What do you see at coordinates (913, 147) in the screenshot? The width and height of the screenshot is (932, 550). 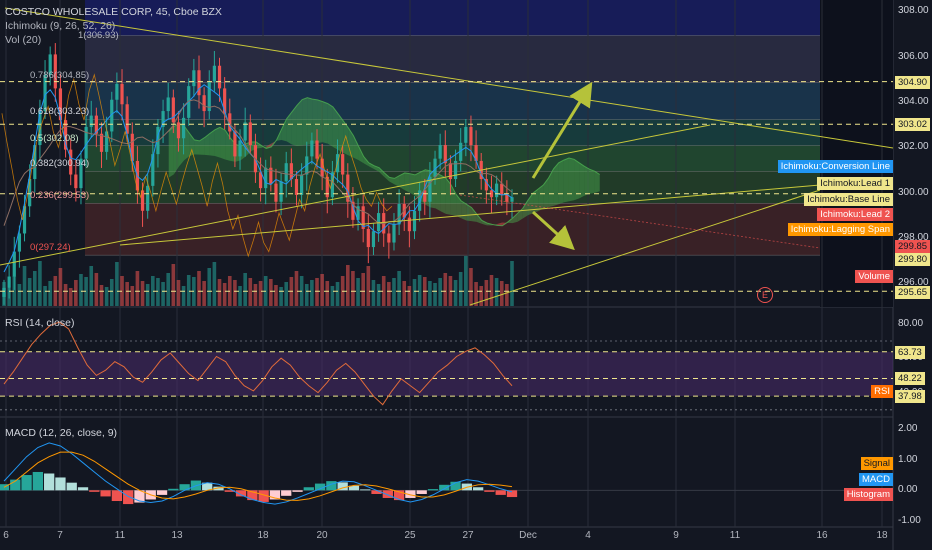 I see `price-tick-label: 302.00` at bounding box center [913, 147].